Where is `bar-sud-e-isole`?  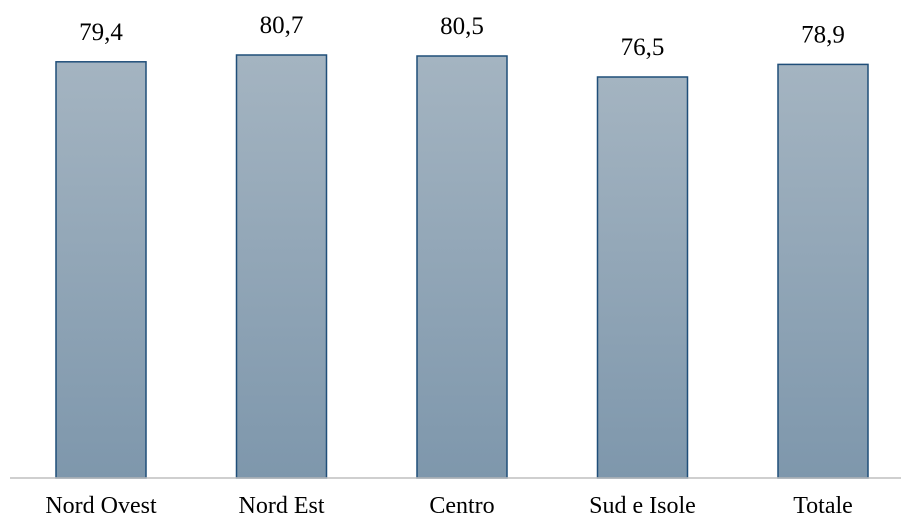 bar-sud-e-isole is located at coordinates (643, 277).